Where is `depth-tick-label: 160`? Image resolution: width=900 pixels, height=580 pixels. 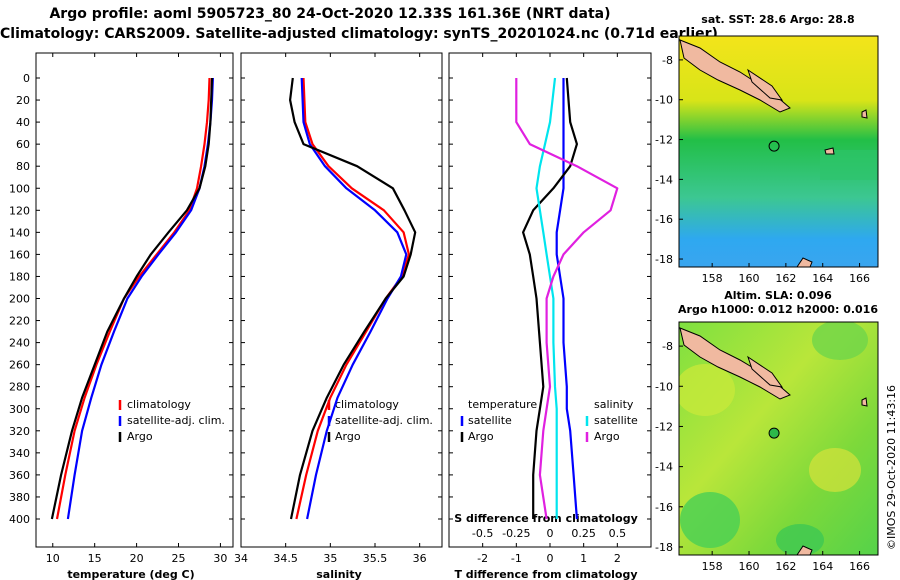
depth-tick-label: 160 is located at coordinates (19, 254).